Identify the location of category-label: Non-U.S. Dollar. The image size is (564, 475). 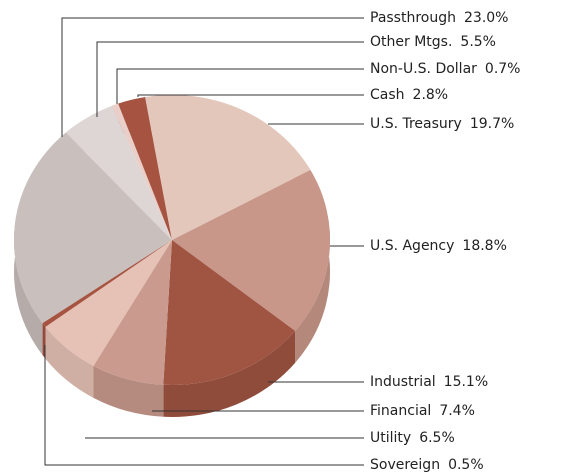
(423, 69).